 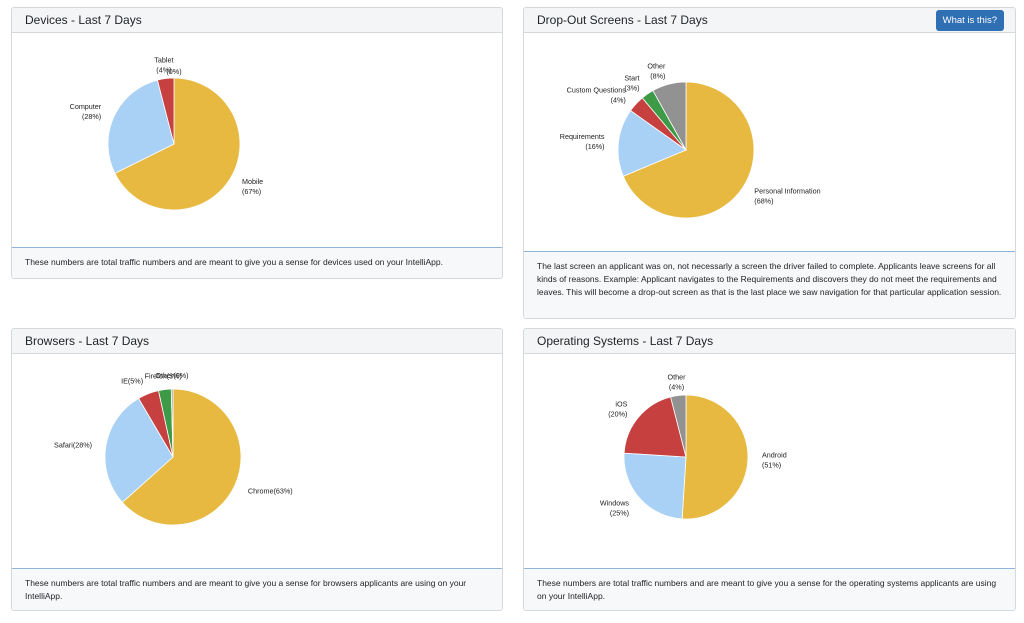 I want to click on os-label-android: Android (51%), so click(x=774, y=459).